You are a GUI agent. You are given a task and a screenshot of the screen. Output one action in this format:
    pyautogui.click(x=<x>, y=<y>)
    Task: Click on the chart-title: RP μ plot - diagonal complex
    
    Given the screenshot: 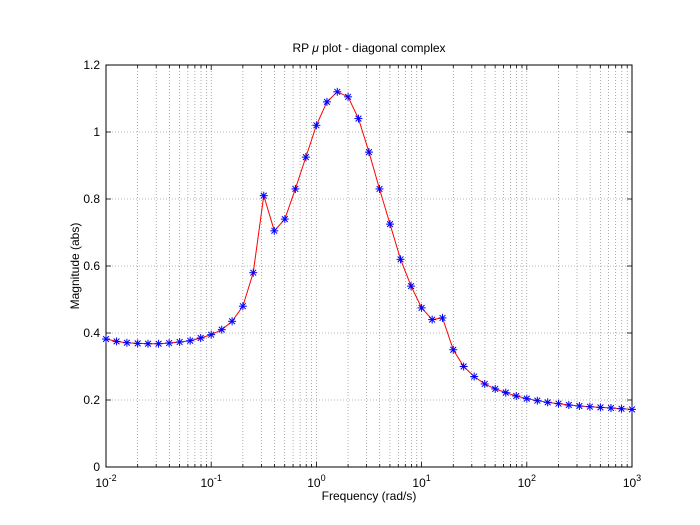 What is the action you would take?
    pyautogui.click(x=368, y=48)
    